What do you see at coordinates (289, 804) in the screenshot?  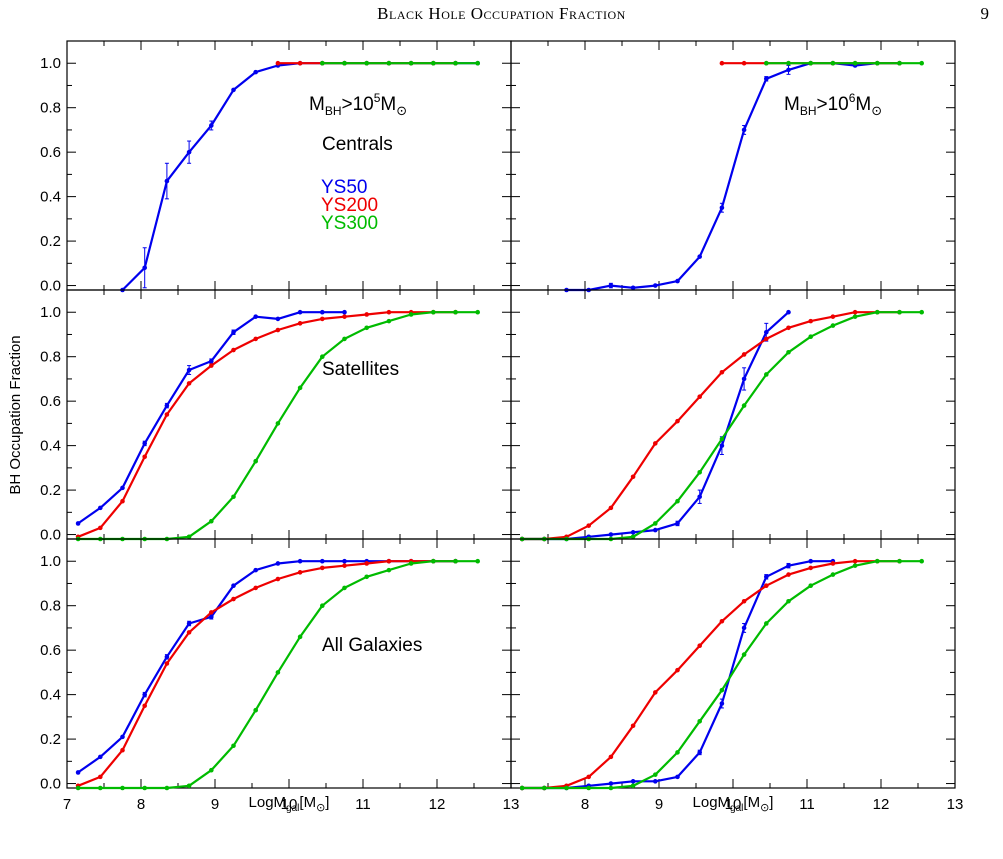 I see `x-axis-label: LogMgal[M⊙]` at bounding box center [289, 804].